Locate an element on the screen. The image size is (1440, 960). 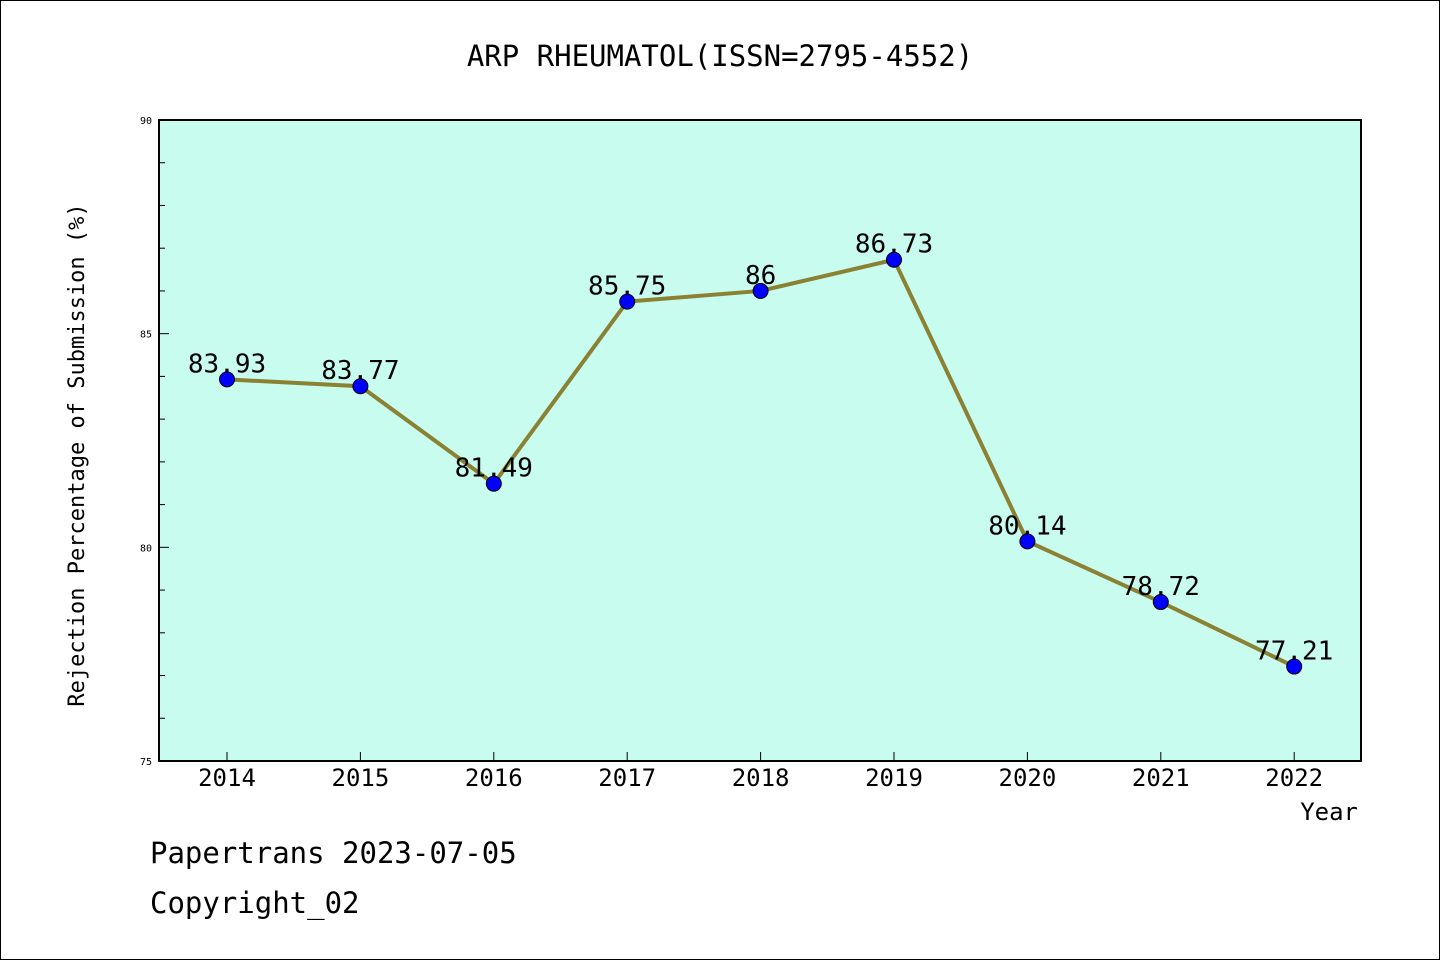
footer-copyright: Copyright_02 is located at coordinates (255, 903).